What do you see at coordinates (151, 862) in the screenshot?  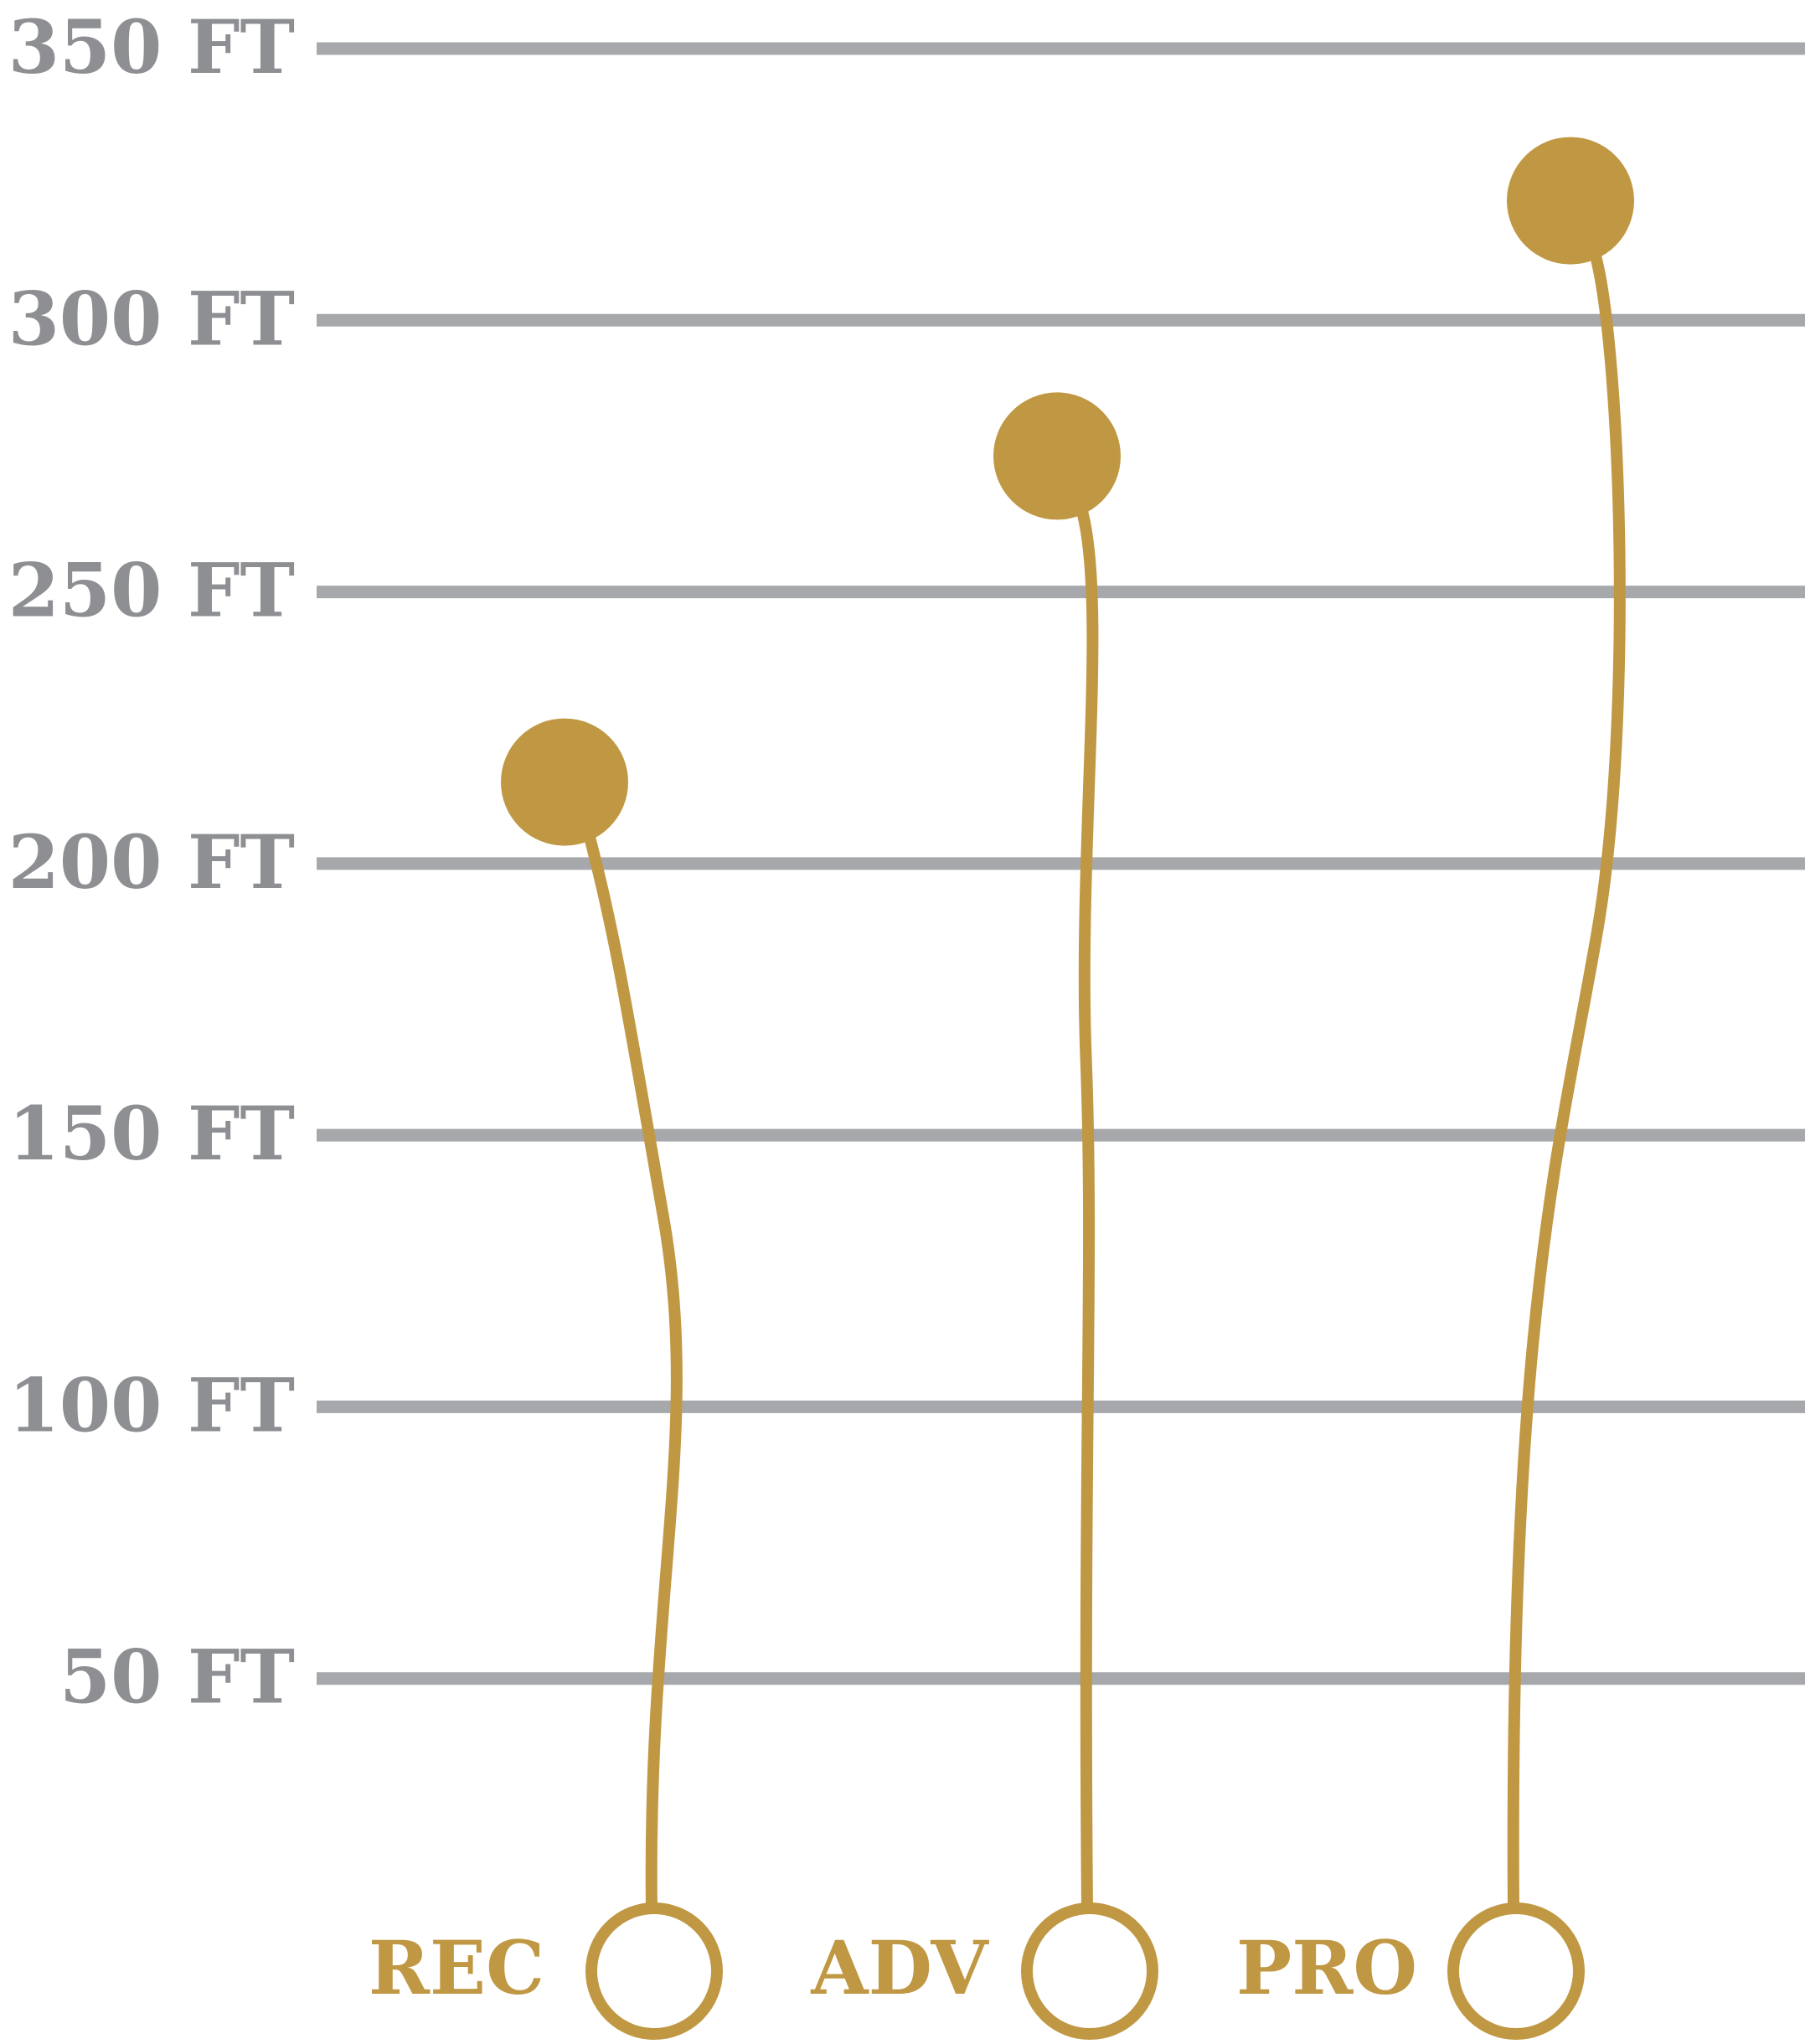 I see `y-tick-label: 200 FT` at bounding box center [151, 862].